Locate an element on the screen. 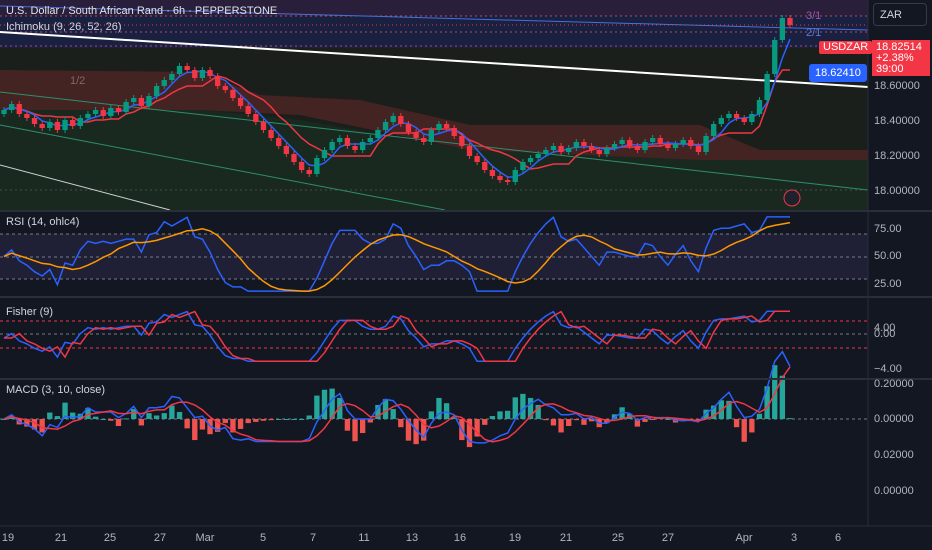 The height and width of the screenshot is (550, 932). trendline-price-tag: 18.62410 is located at coordinates (838, 73).